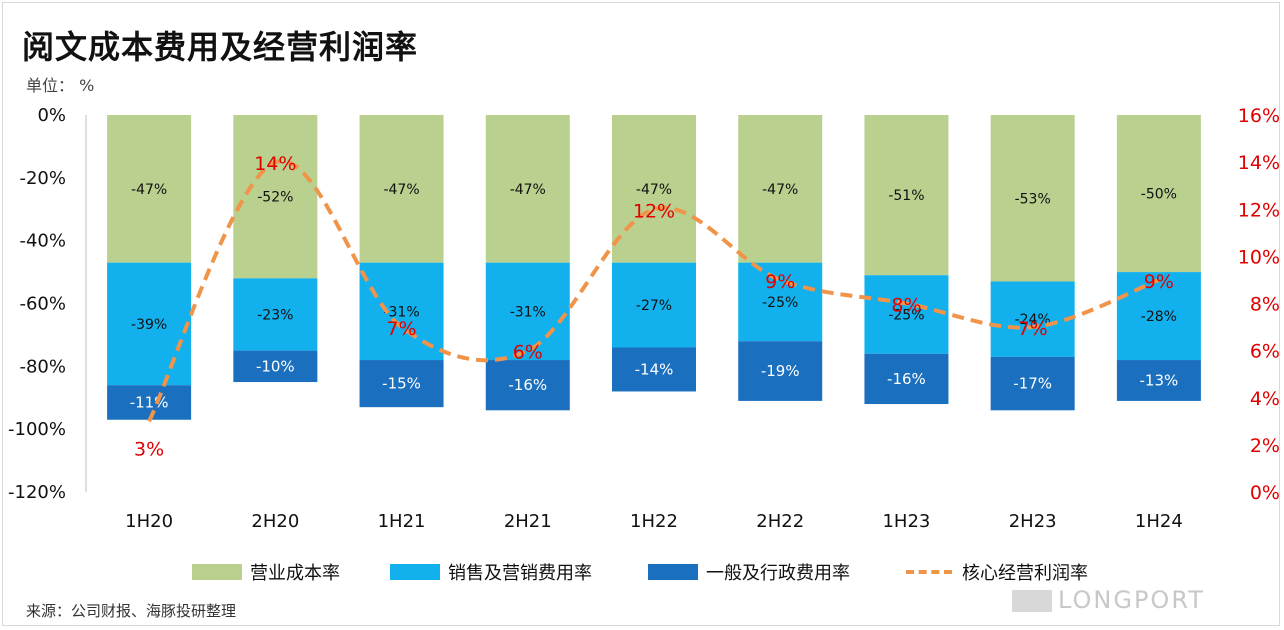 The width and height of the screenshot is (1284, 630). I want to click on legend-label-selling: 销售及营销费用率, so click(520, 573).